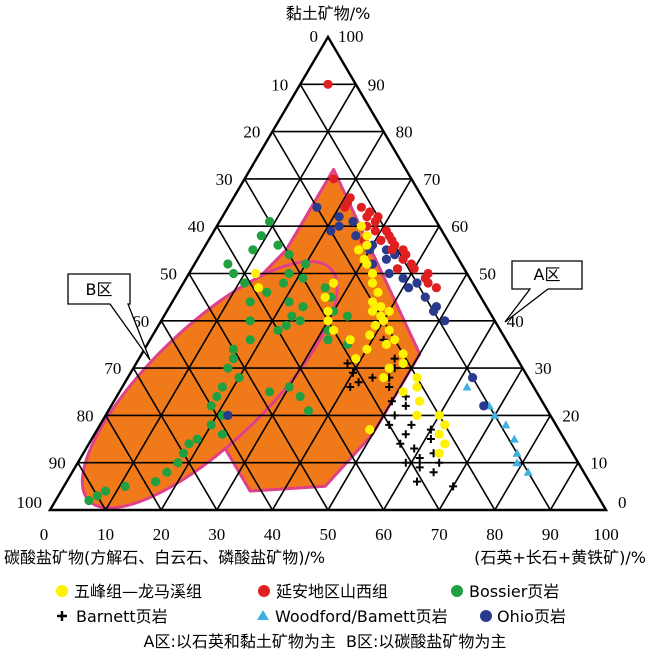 The image size is (650, 654). Describe the element at coordinates (598, 463) in the screenshot. I see `tick-right-9: 10` at that location.